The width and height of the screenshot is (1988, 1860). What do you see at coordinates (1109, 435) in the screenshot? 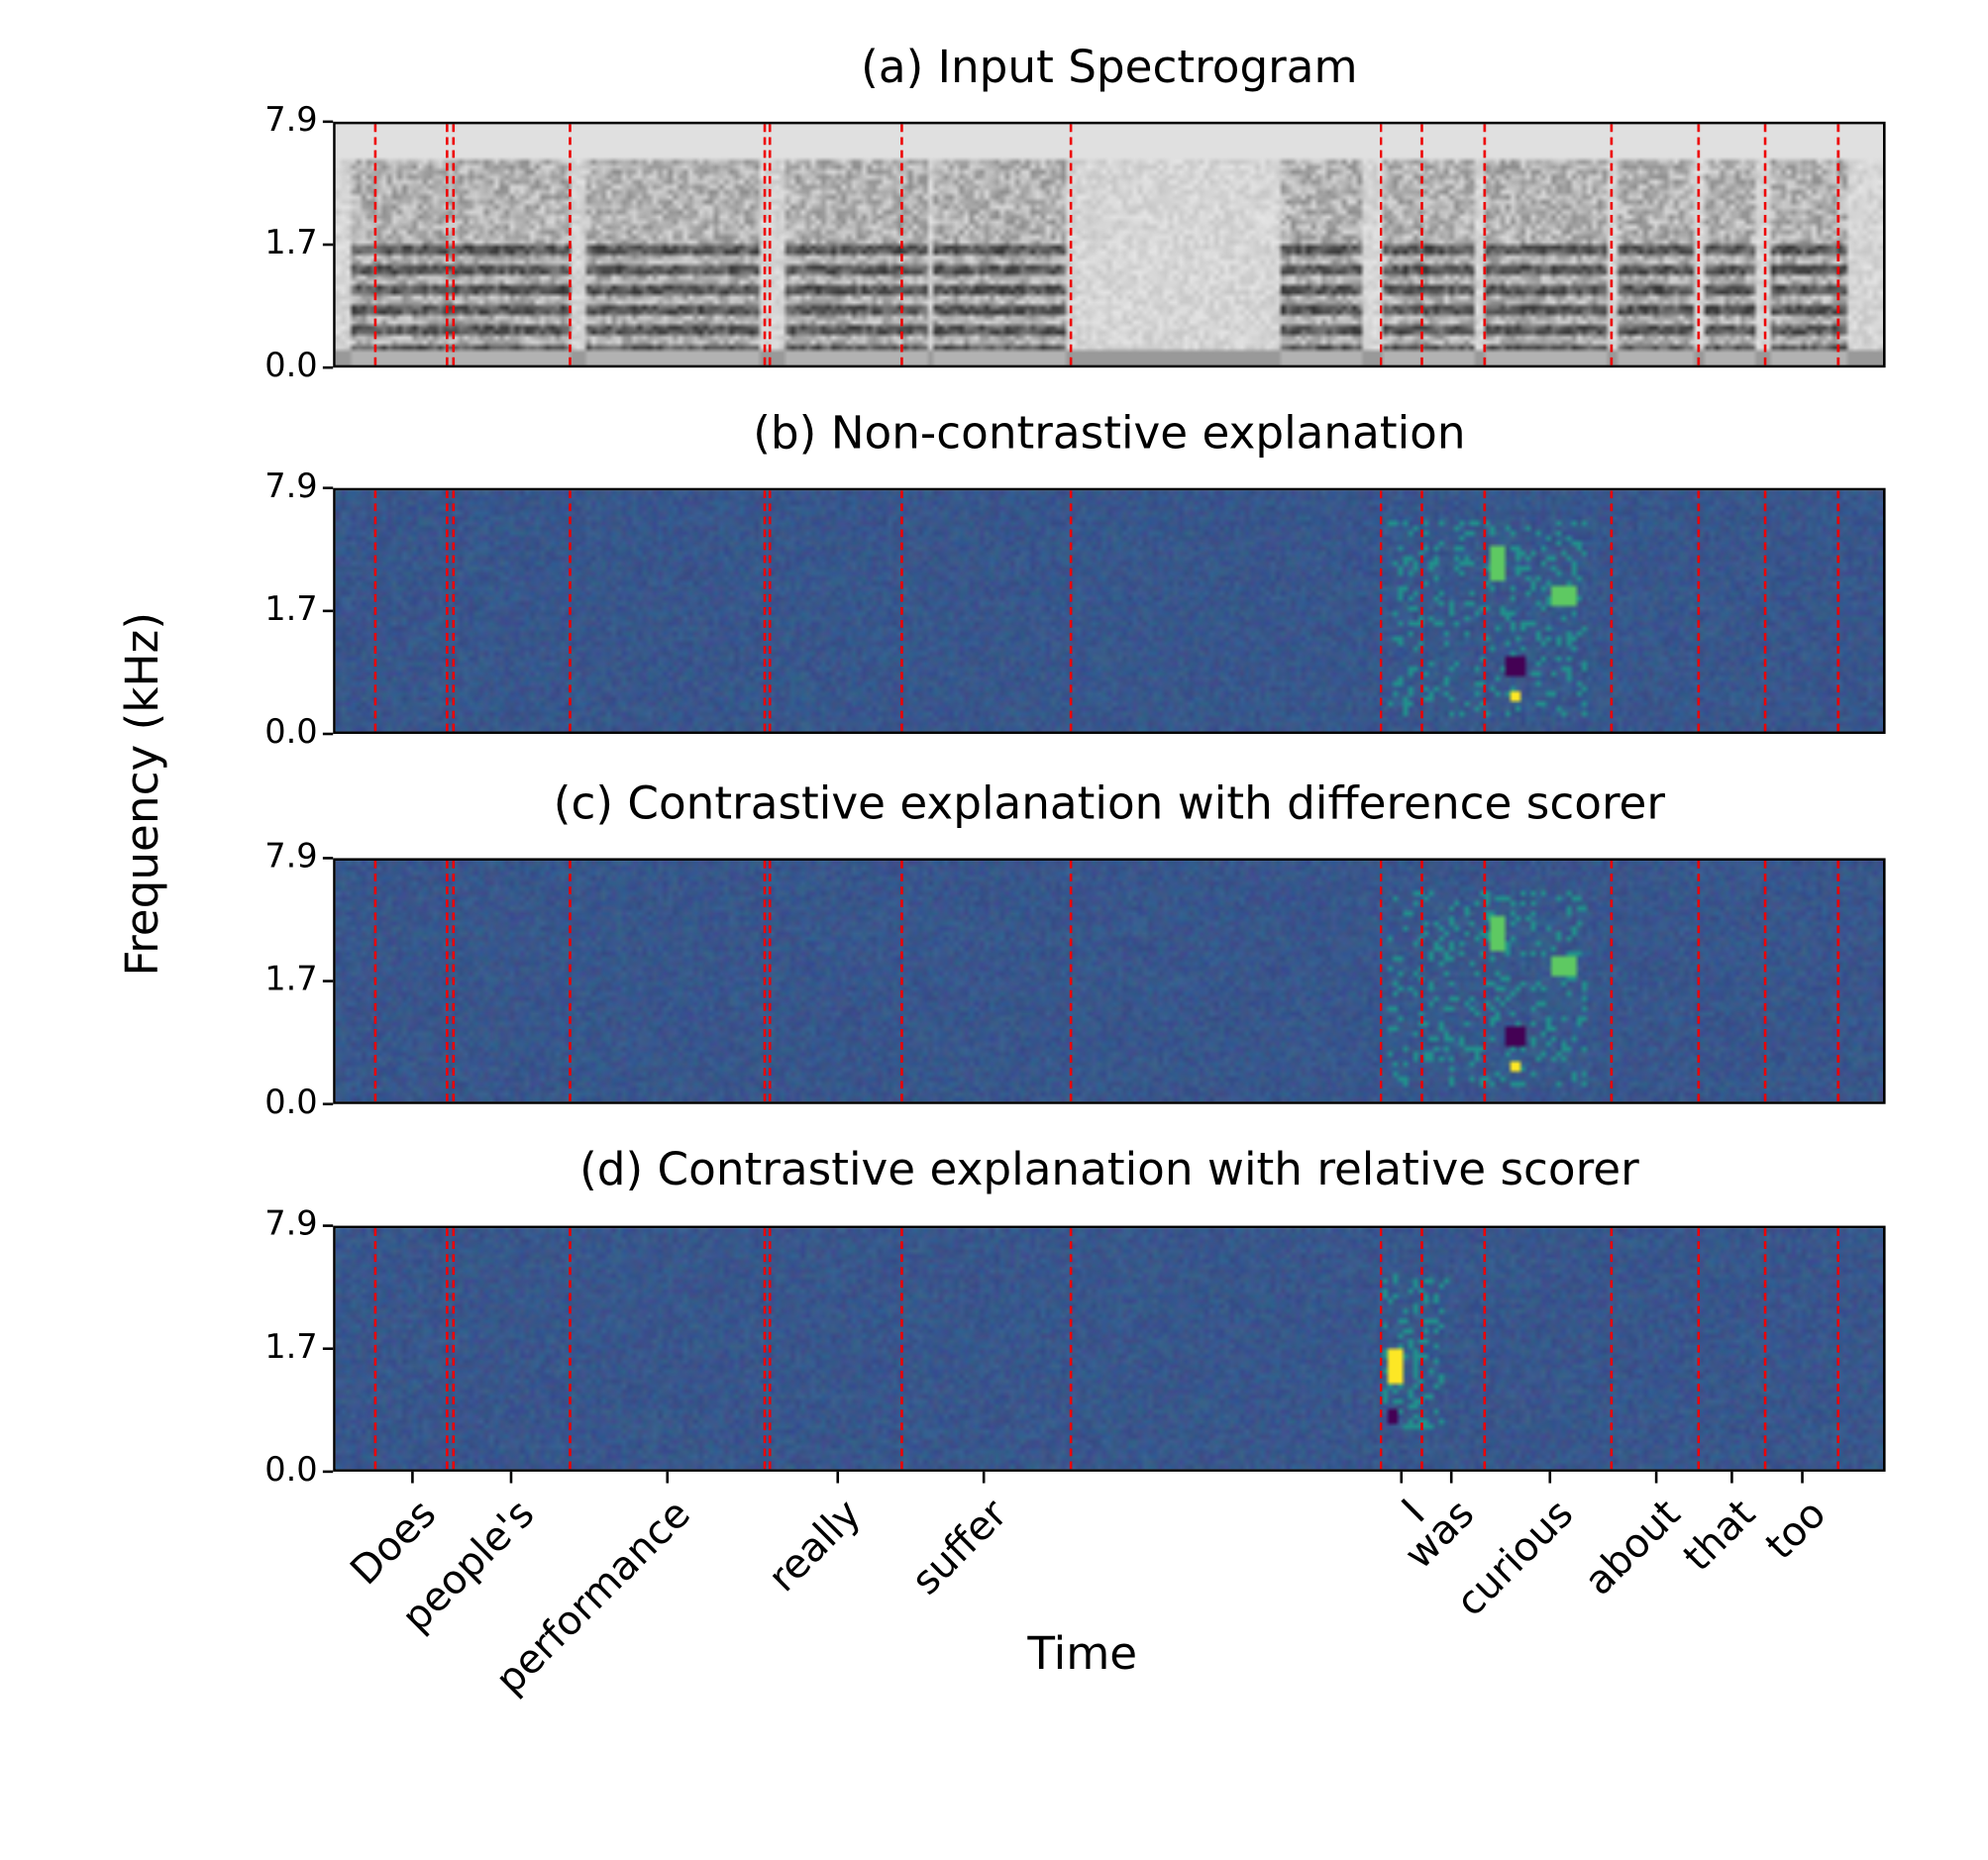
I see `panel-title: (b) Non-contrastive explanation` at bounding box center [1109, 435].